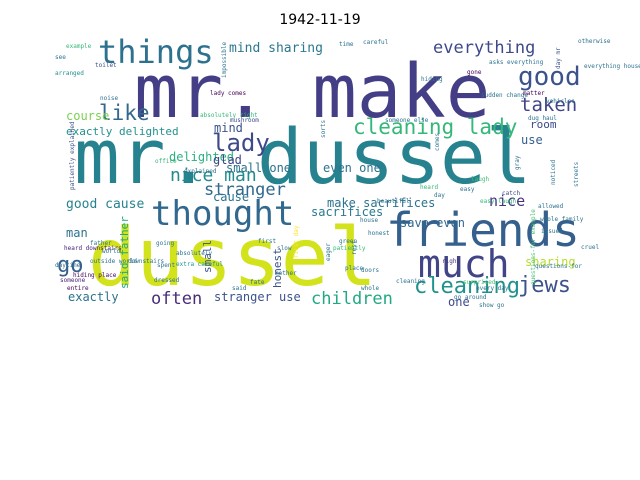 The height and width of the screenshot is (480, 640). I want to click on cloud-word: cause, so click(231, 197).